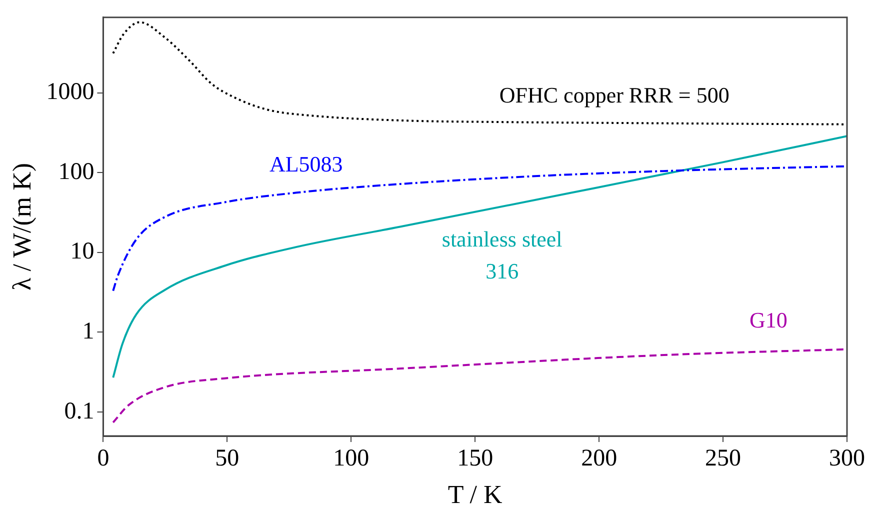 This screenshot has width=869, height=518. I want to click on series-label: stainless steel 316, so click(502, 255).